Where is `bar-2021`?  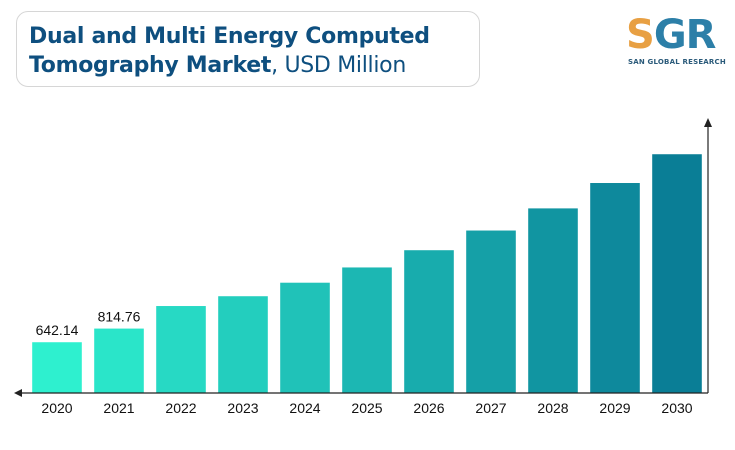 bar-2021 is located at coordinates (119, 360).